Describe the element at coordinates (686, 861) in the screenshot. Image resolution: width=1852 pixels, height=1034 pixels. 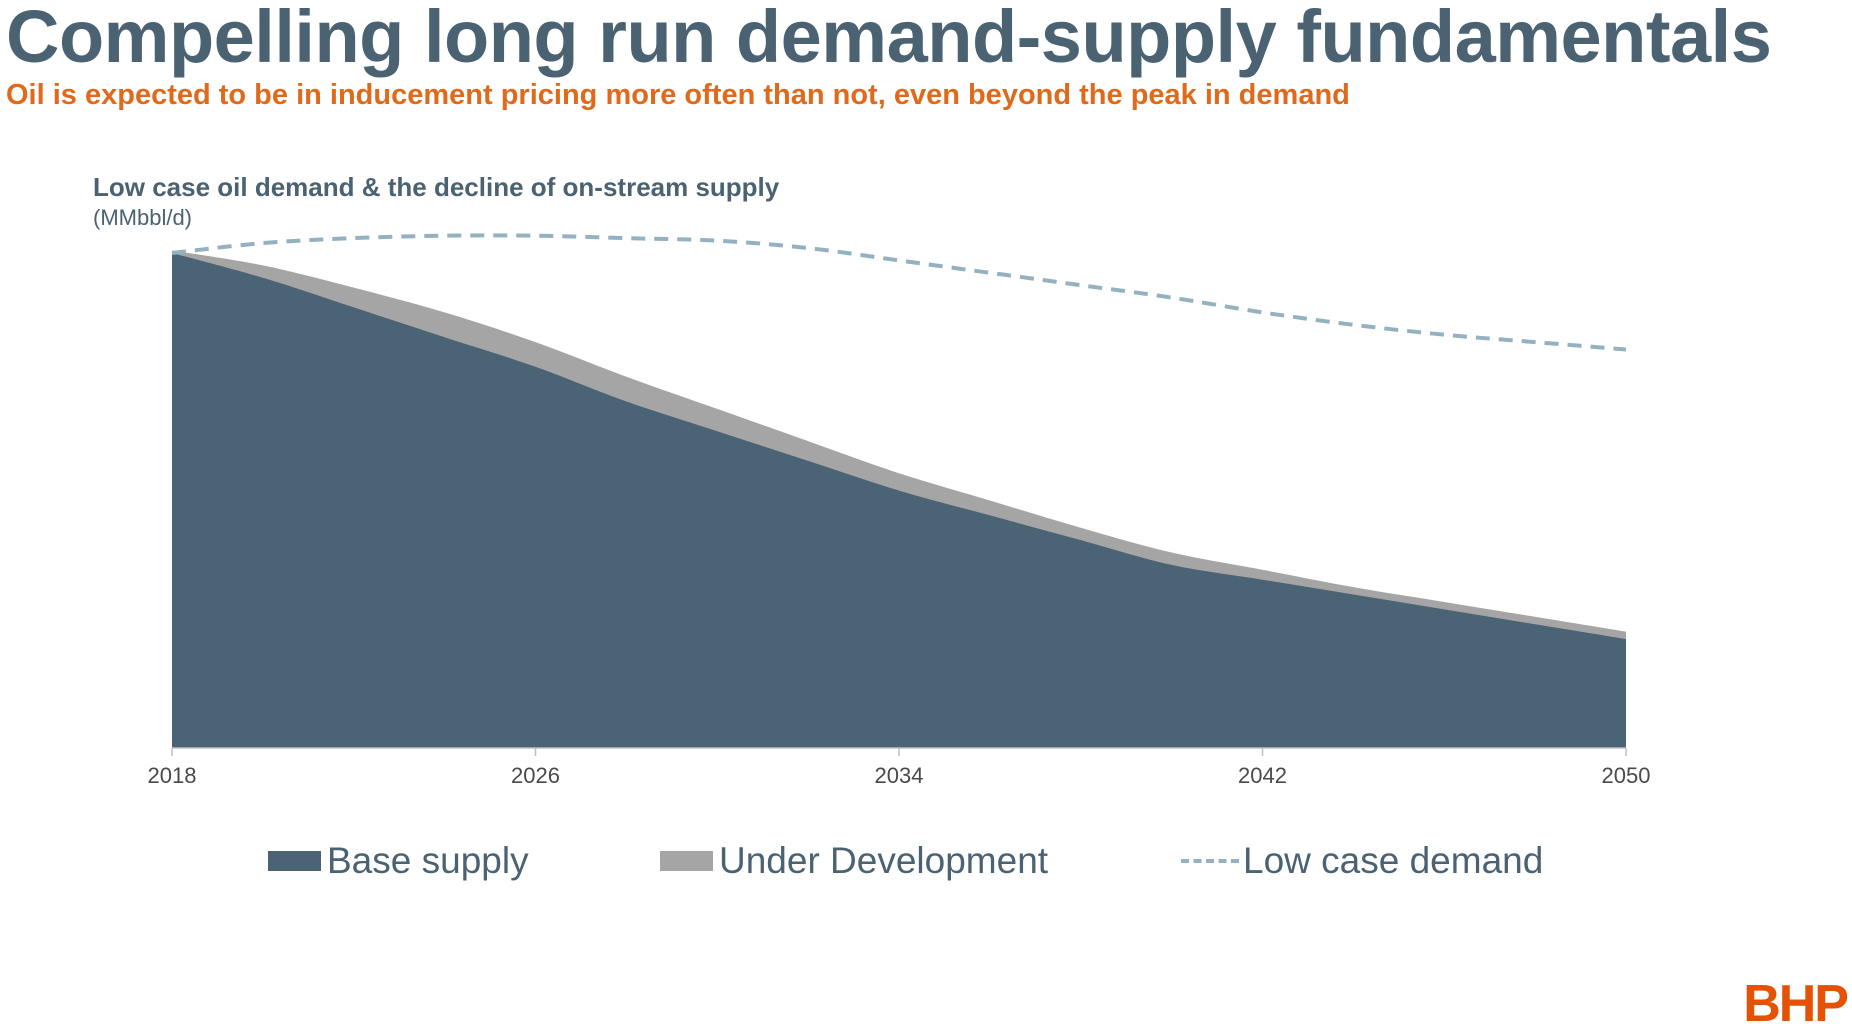
I see `legend-swatch-under-development` at that location.